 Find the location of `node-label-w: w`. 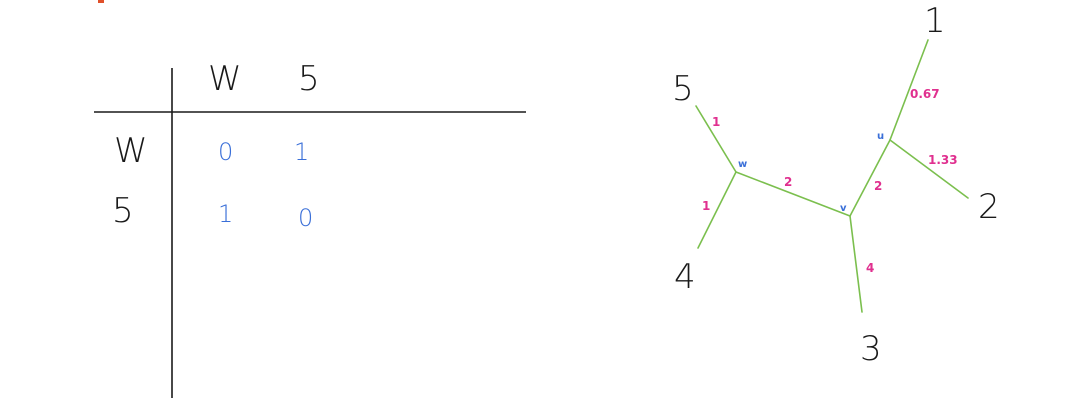

node-label-w: w is located at coordinates (742, 164).